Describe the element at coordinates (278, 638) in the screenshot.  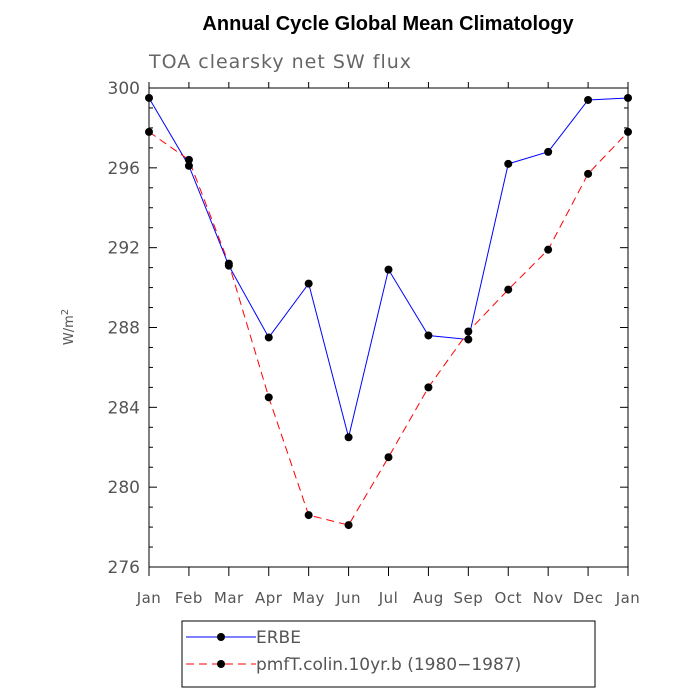
I see `legend-label-erbe: ERBE` at that location.